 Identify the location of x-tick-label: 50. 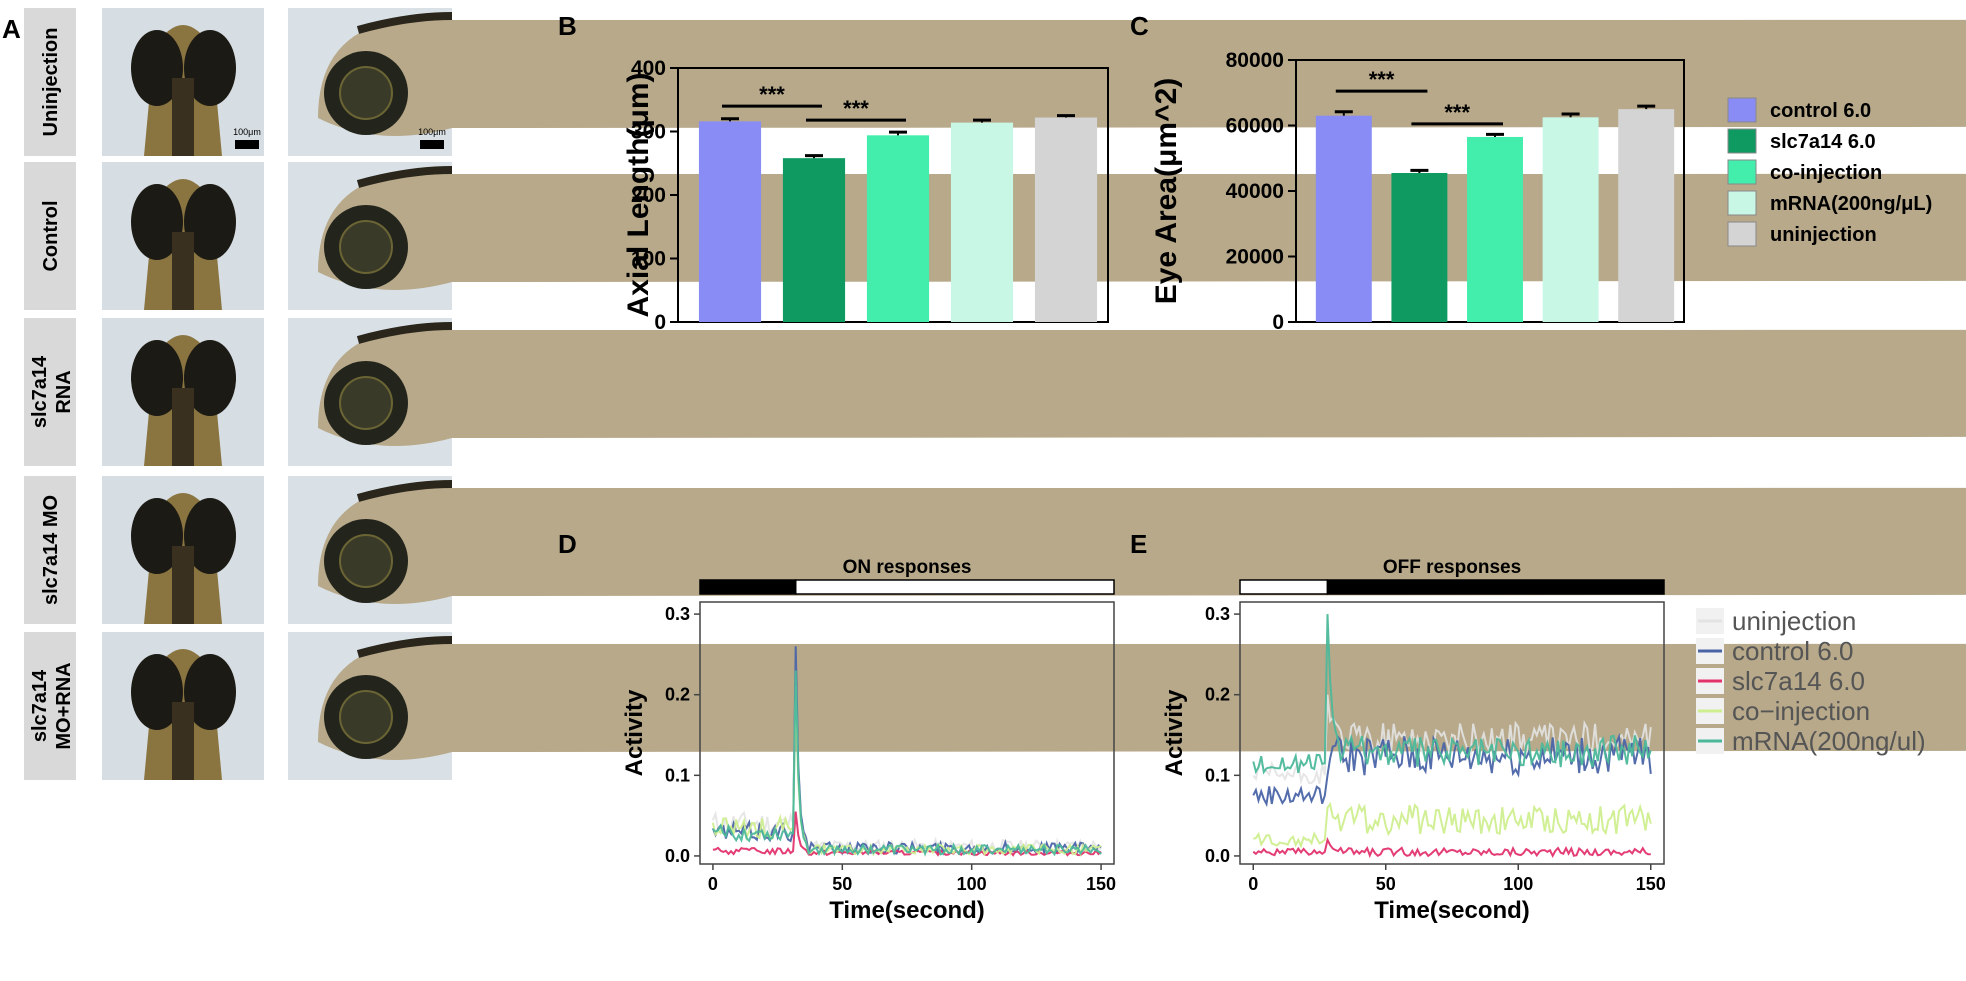
(1386, 884).